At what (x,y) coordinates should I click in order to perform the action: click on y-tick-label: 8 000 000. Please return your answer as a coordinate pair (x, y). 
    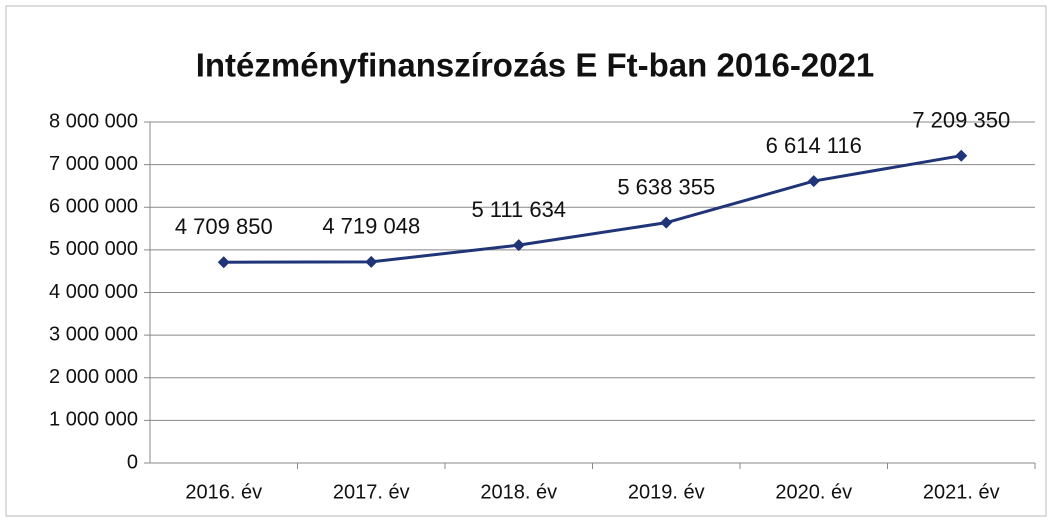
    Looking at the image, I should click on (93, 121).